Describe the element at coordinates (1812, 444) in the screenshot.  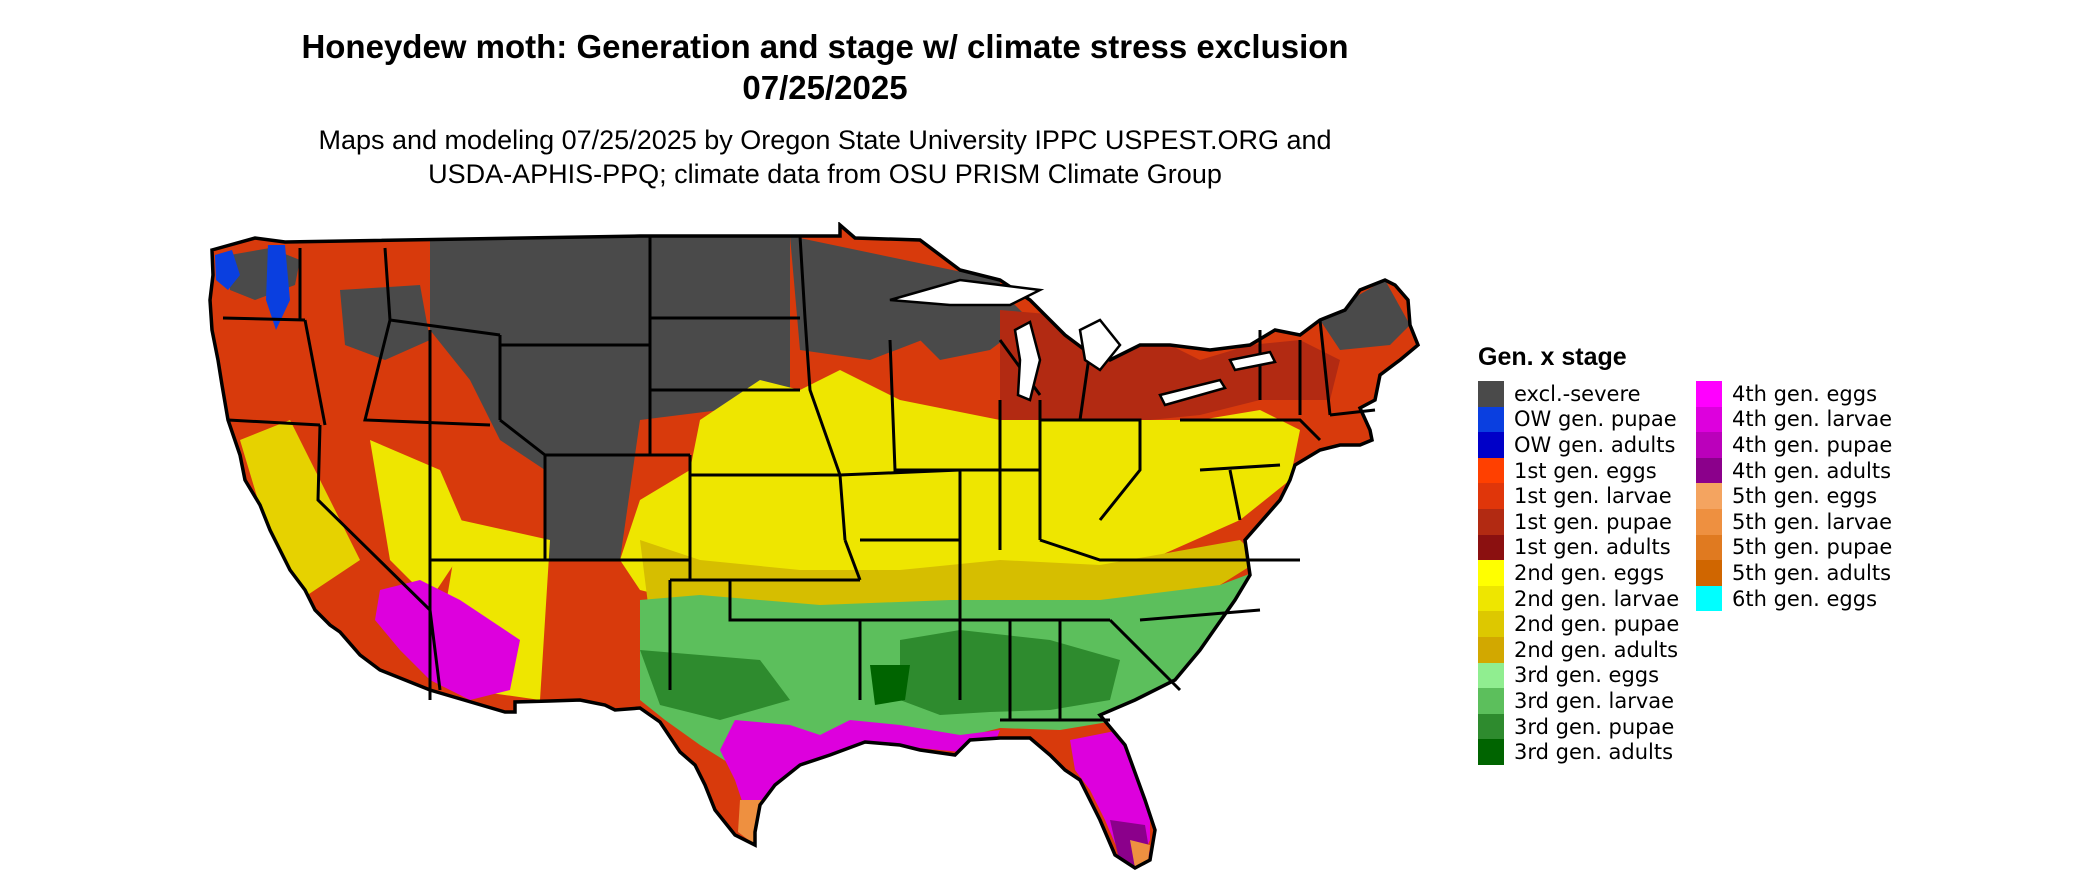
I see `legend-label: 4th gen. pupae` at that location.